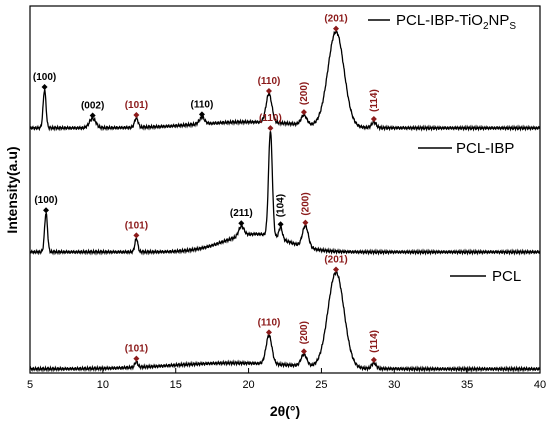 Image resolution: width=550 pixels, height=427 pixels. I want to click on legend-pcl-ibp: PCL-IBP, so click(466, 148).